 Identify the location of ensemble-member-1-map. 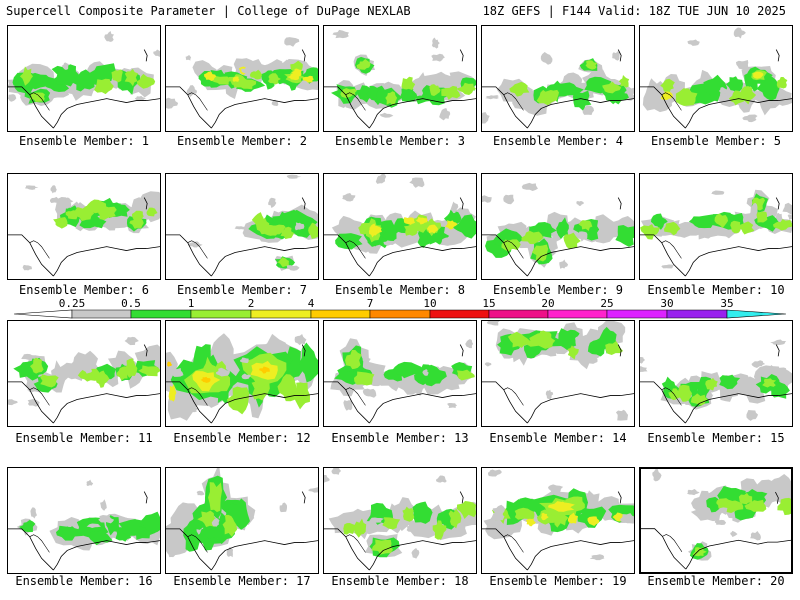
(84, 78).